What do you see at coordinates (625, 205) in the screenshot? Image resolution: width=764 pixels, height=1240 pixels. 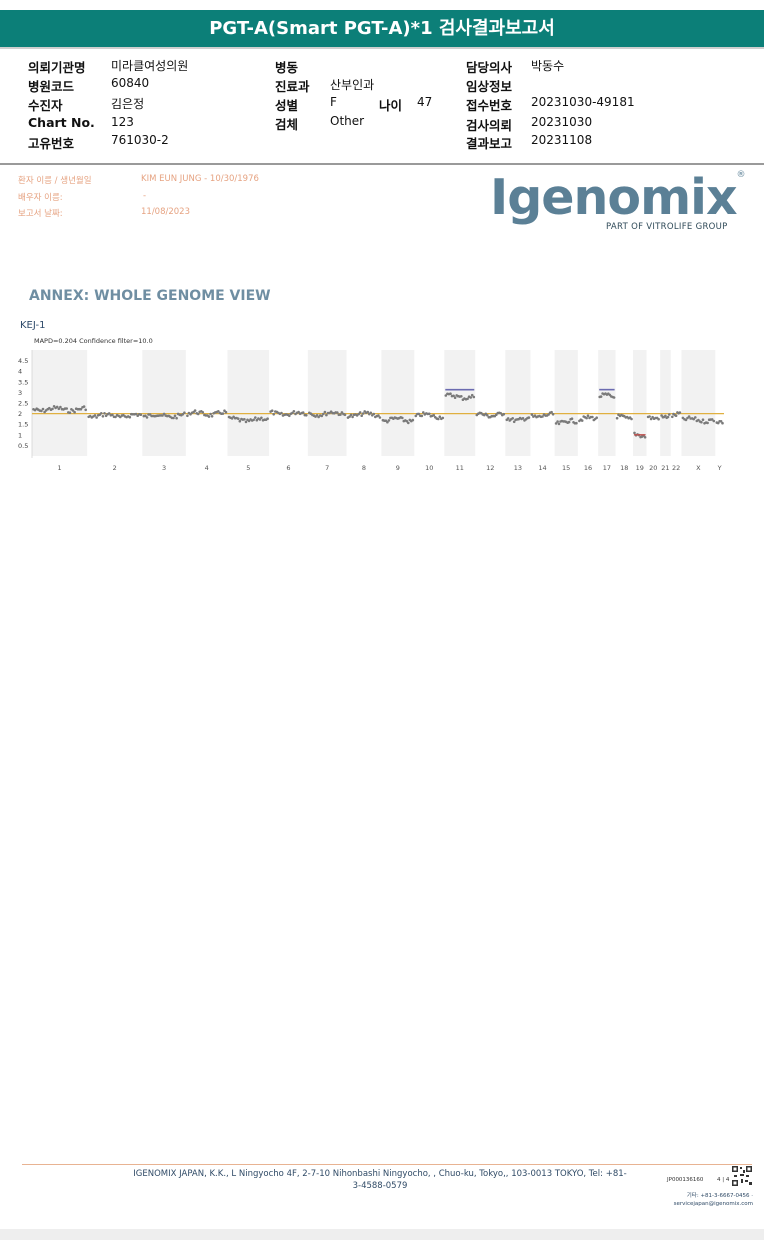 I see `igenomix-logo: Igenomix® PART OF VITROLIFE GROUP` at bounding box center [625, 205].